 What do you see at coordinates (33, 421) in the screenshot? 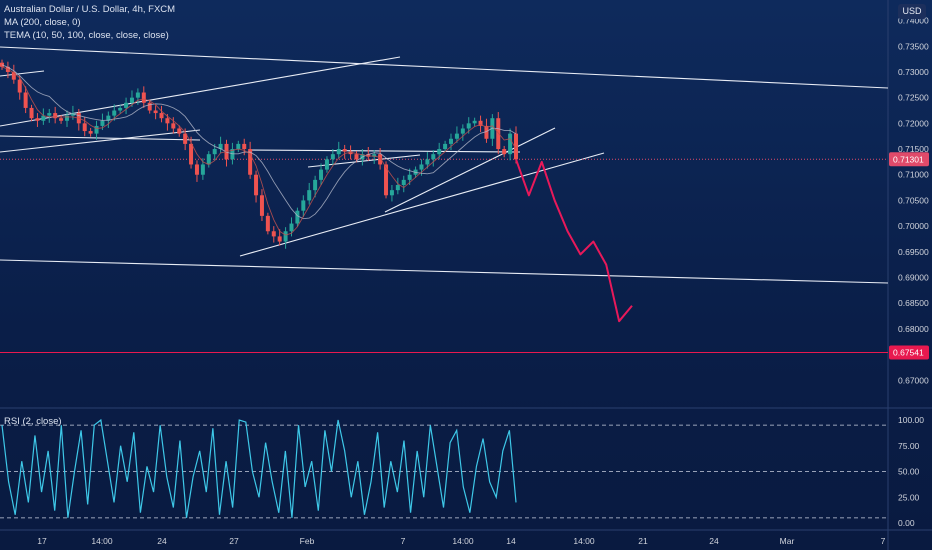
I see `rsi-indicator-label: RSI (2, close)` at bounding box center [33, 421].